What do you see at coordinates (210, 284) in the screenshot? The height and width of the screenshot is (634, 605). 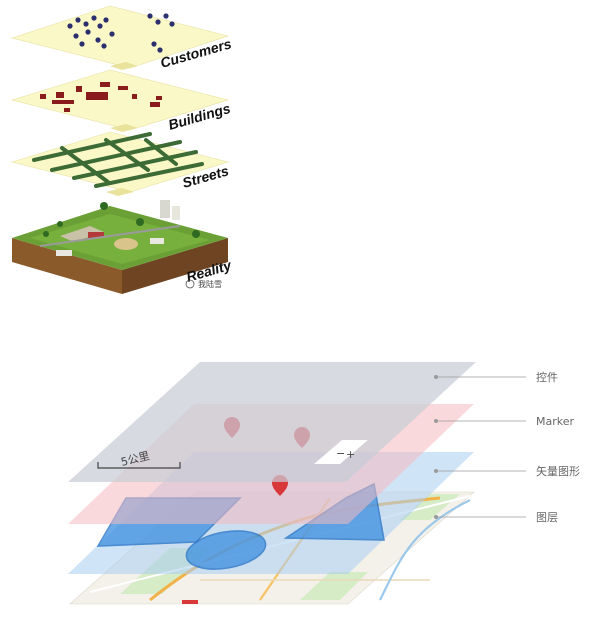 I see `watermark-text: 我陆雪` at bounding box center [210, 284].